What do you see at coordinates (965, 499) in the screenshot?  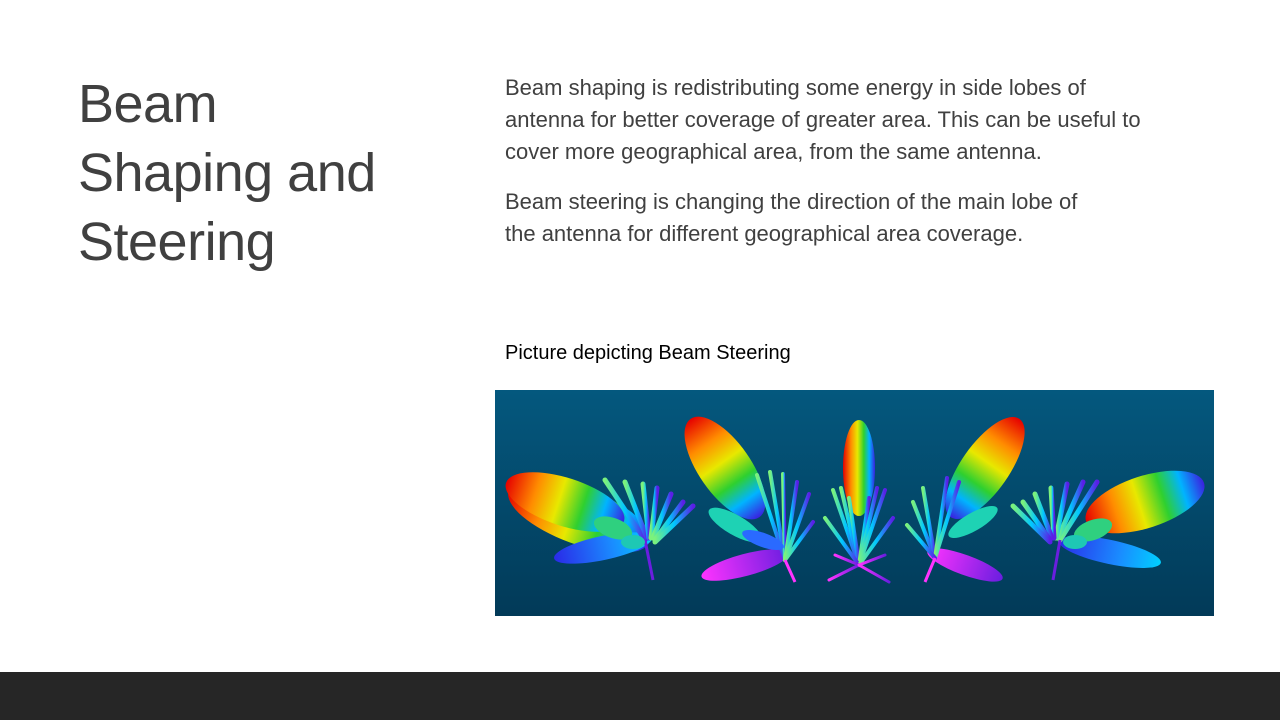 I see `beam-pattern-center-right` at bounding box center [965, 499].